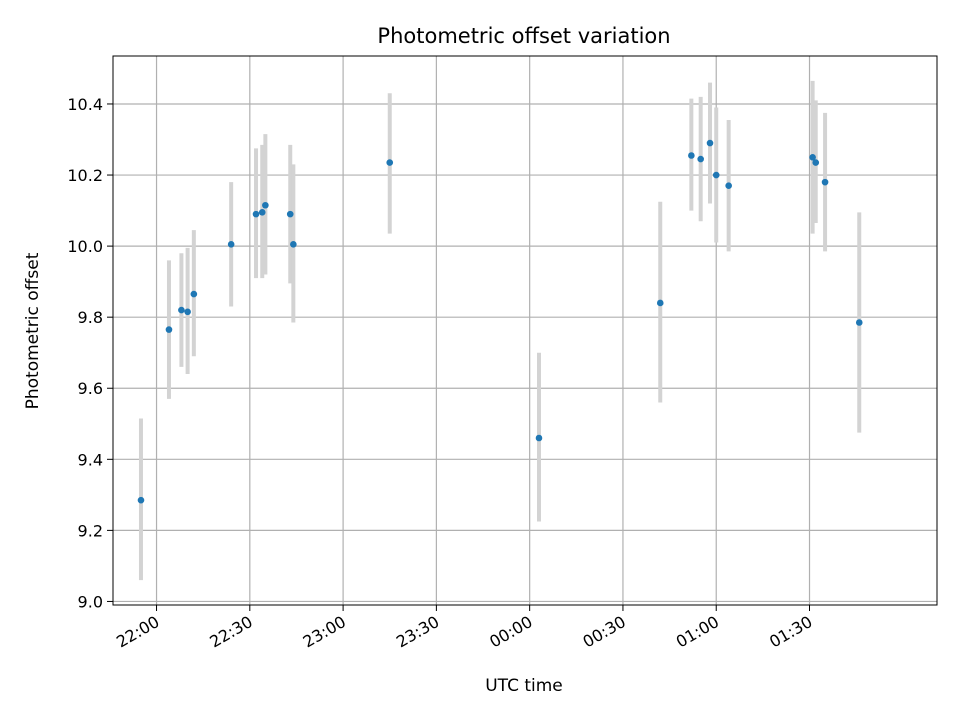  What do you see at coordinates (90, 530) in the screenshot?
I see `y-tick-label: 9.2` at bounding box center [90, 530].